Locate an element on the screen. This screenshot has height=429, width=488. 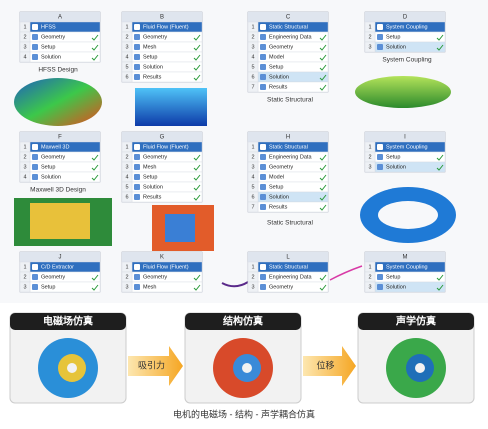
stage-image-hole is located at coordinates (247, 368).